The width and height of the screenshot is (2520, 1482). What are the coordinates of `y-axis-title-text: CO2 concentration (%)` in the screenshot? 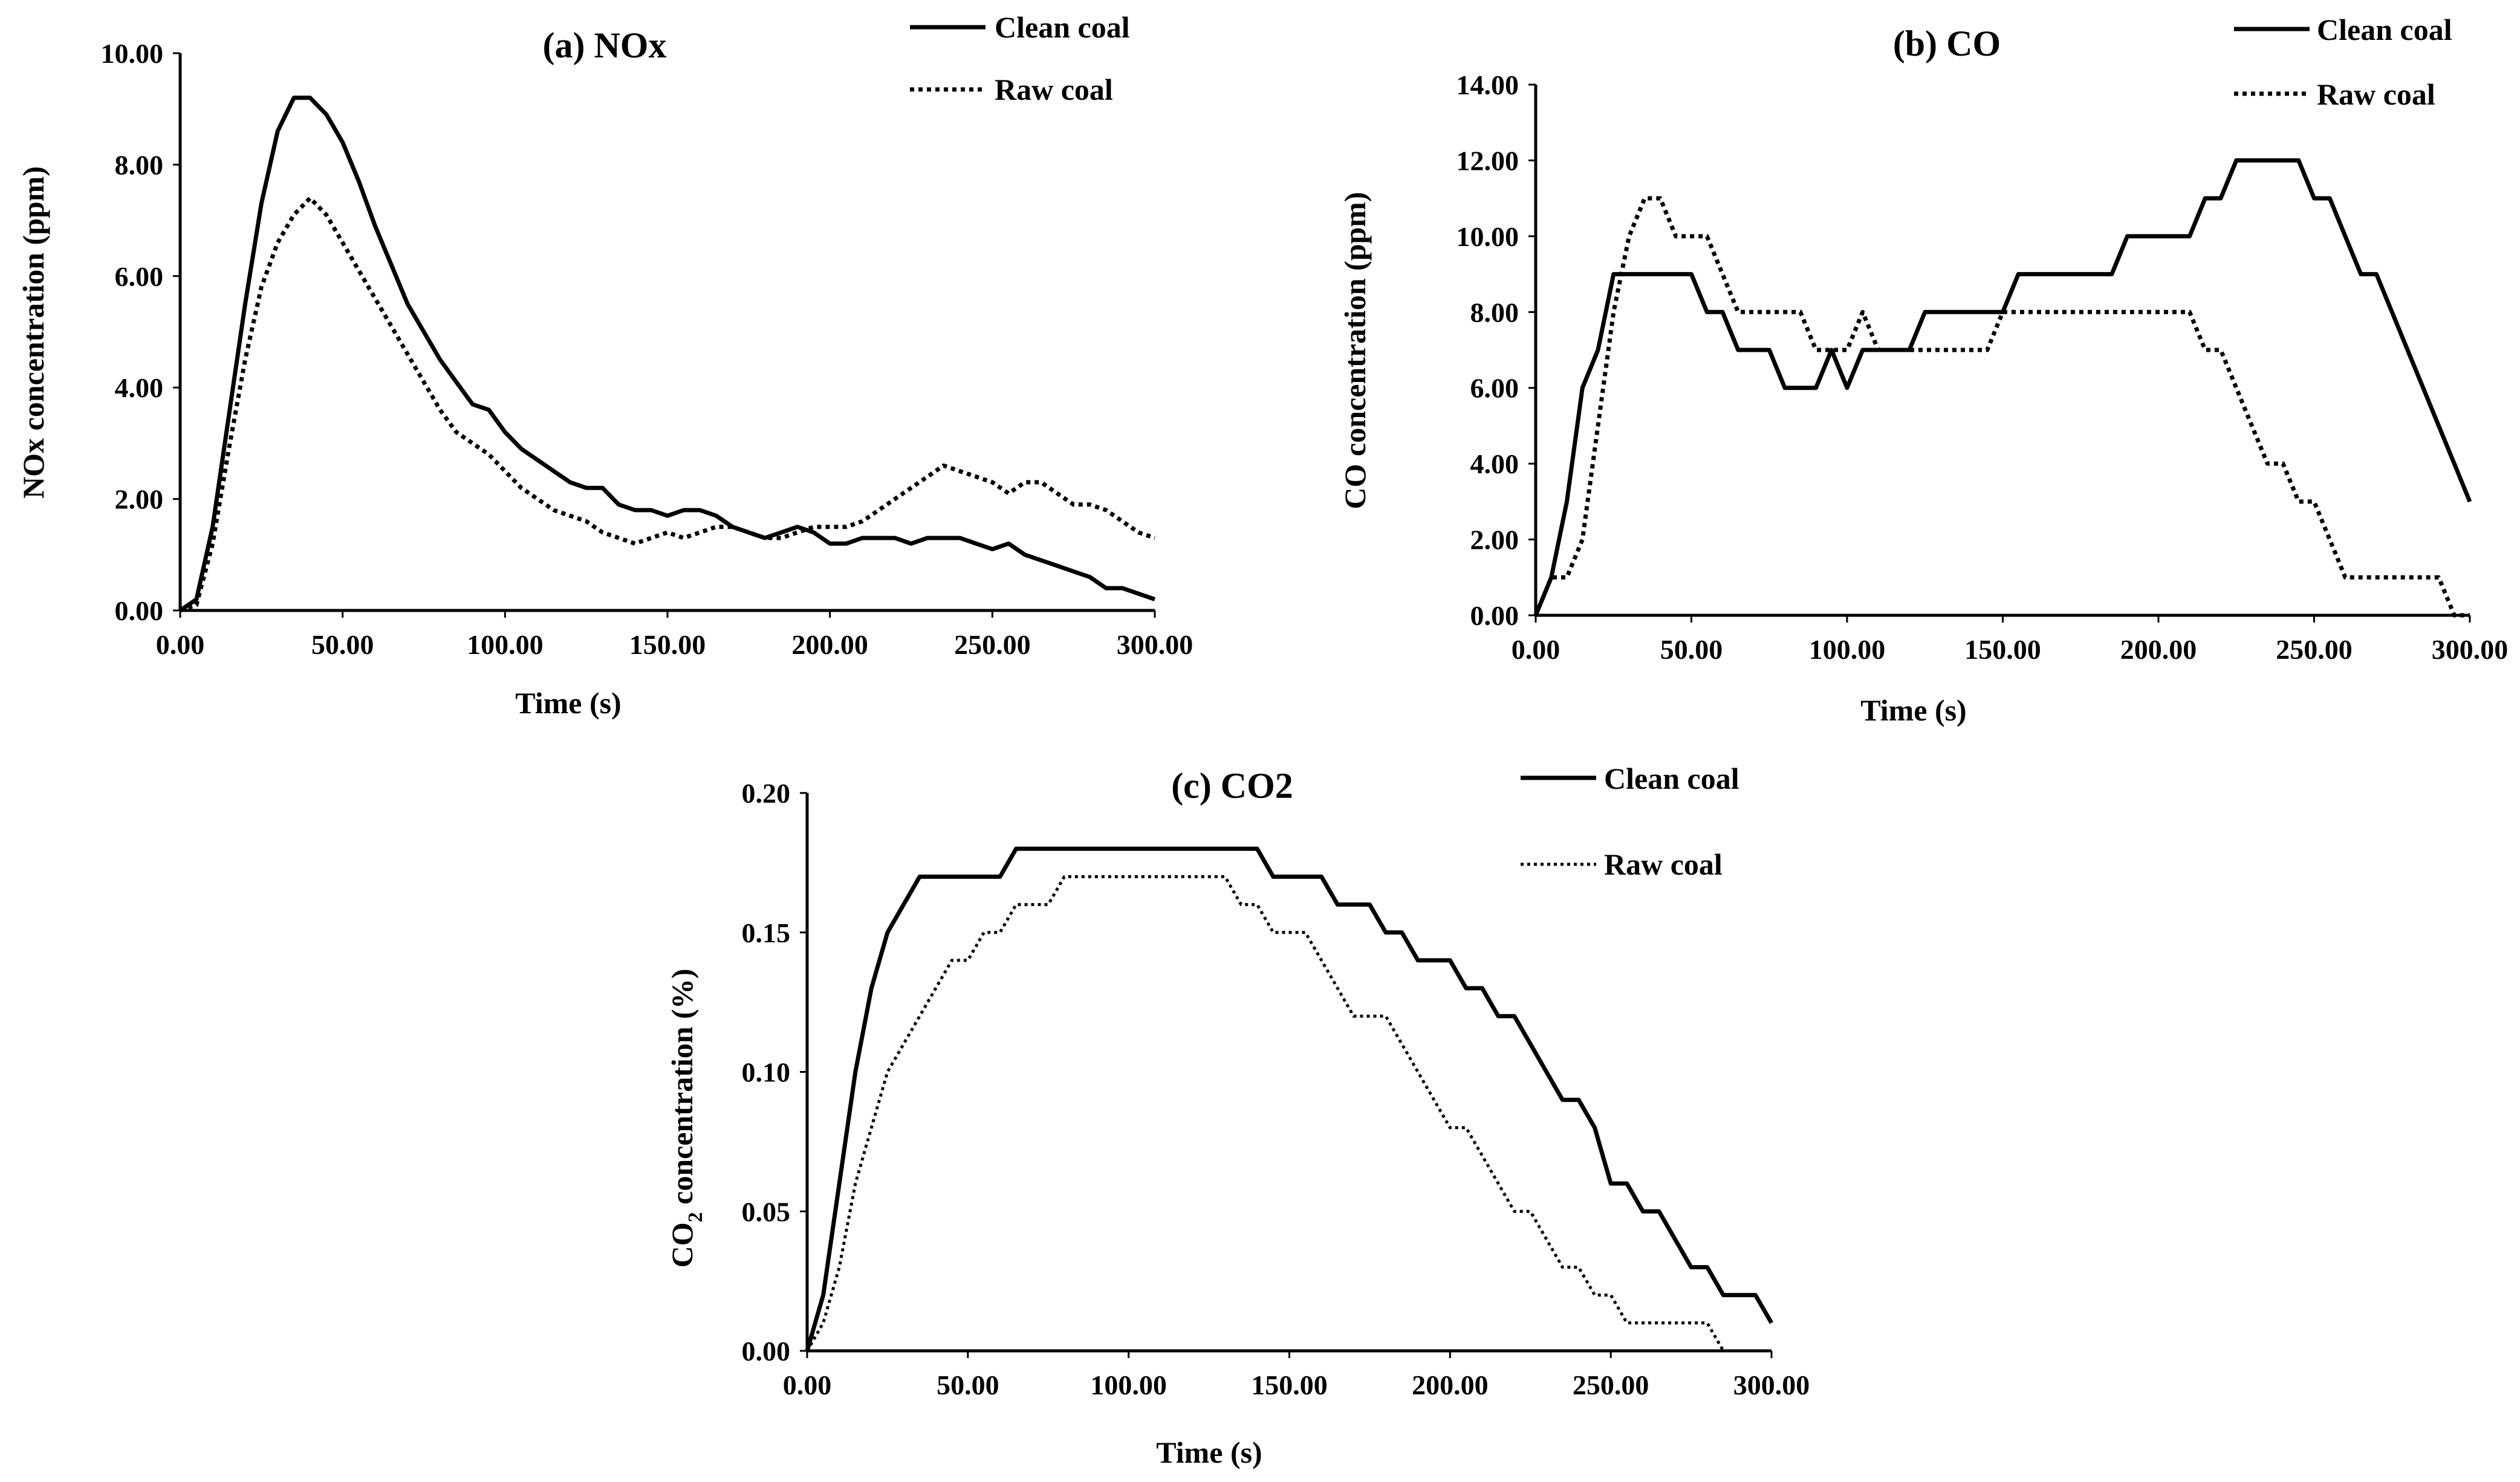 It's located at (686, 1118).